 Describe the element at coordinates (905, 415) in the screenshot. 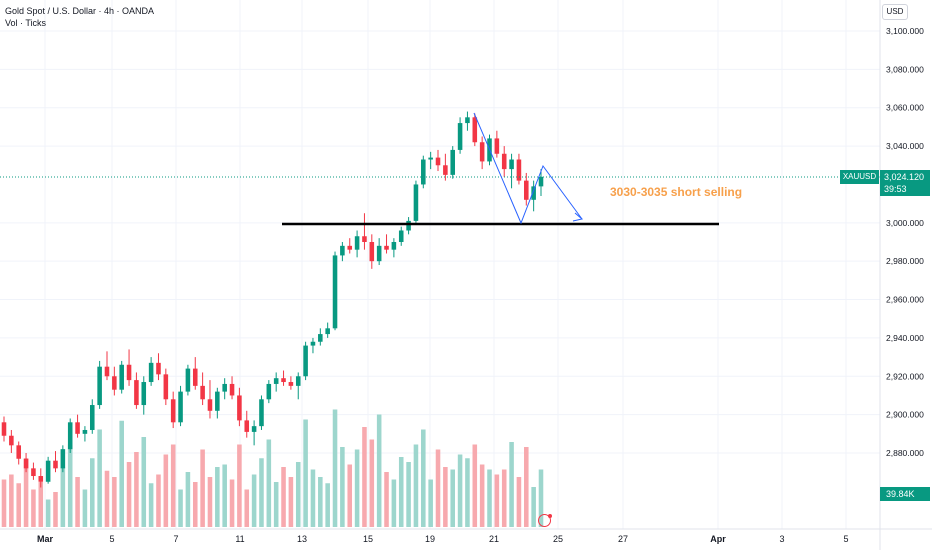

I see `price-tick-label: 2,900.000` at that location.